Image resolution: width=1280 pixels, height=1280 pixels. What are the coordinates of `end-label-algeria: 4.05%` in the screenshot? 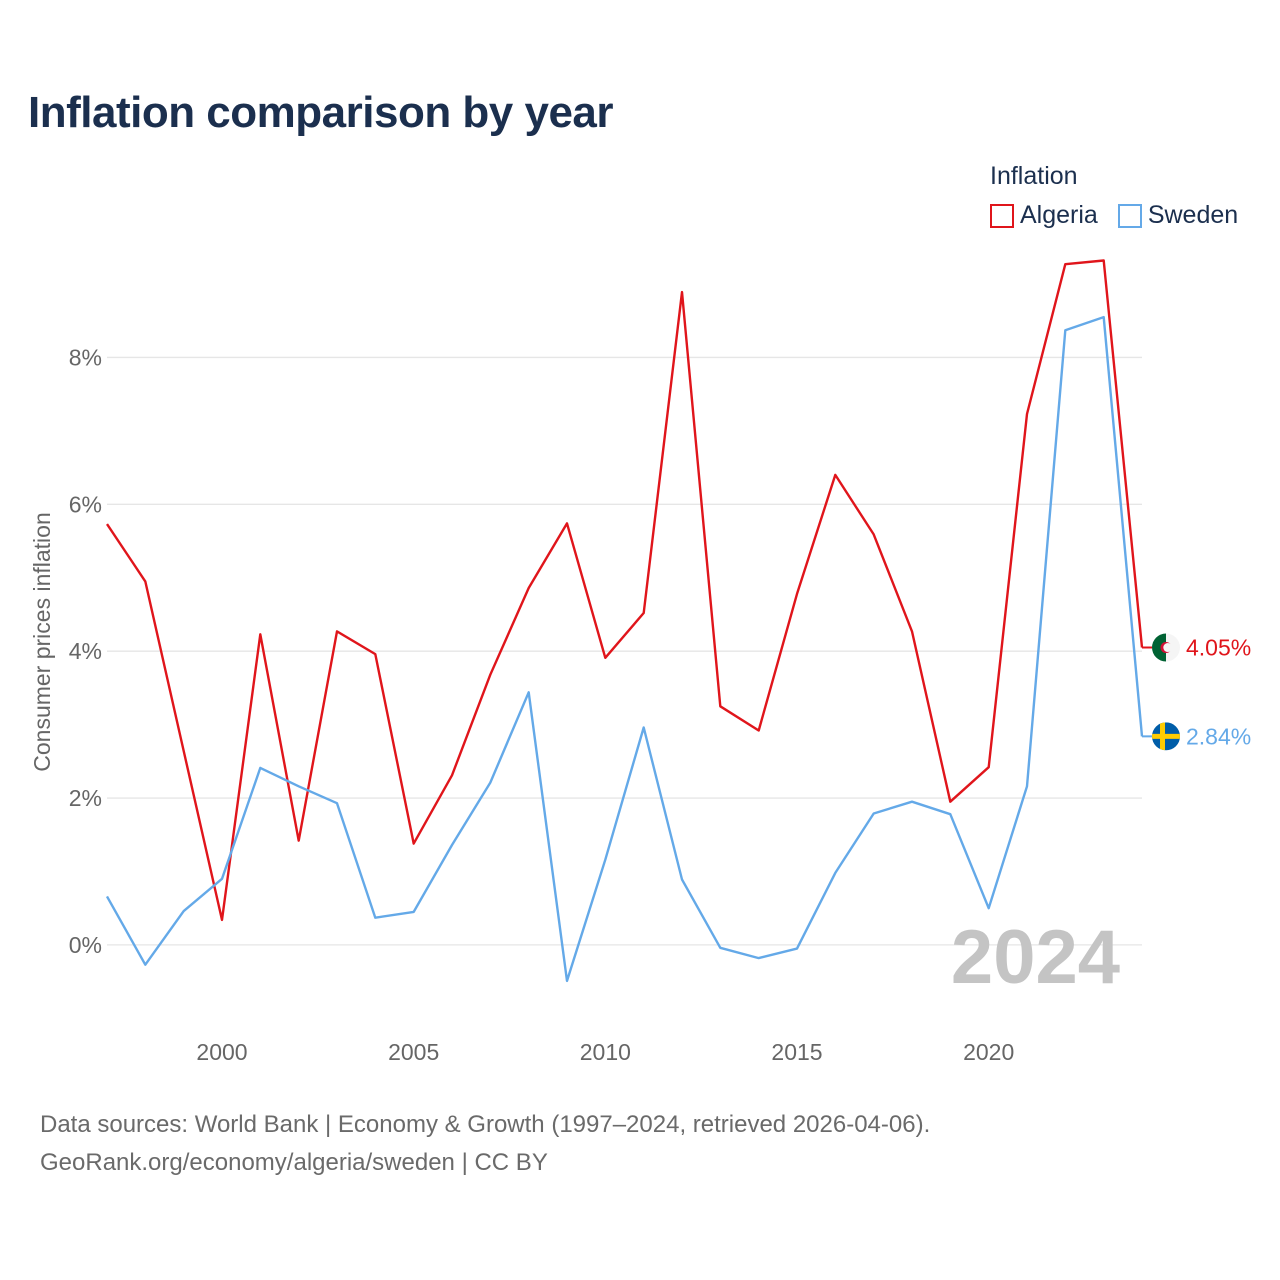 It's located at (1218, 648).